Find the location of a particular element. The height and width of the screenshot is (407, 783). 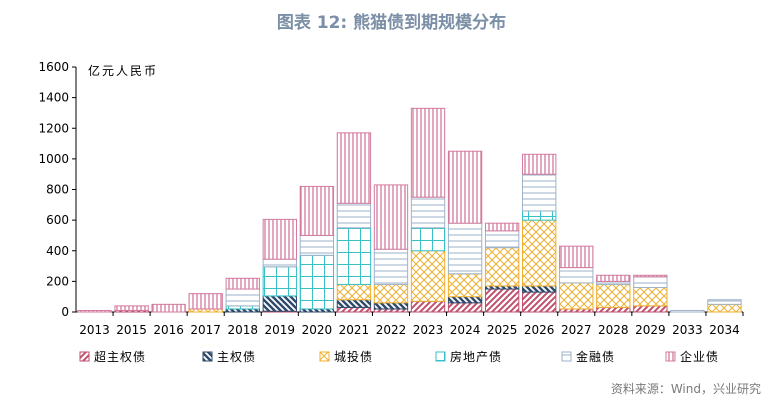

x-tick-label: 2018 is located at coordinates (242, 330).